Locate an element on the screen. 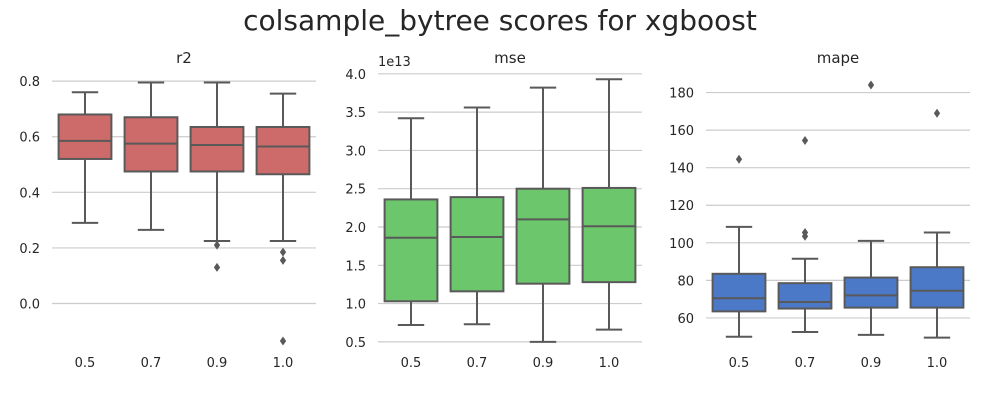 Image resolution: width=1000 pixels, height=405 pixels. y-tick-label: 1.5 is located at coordinates (355, 266).